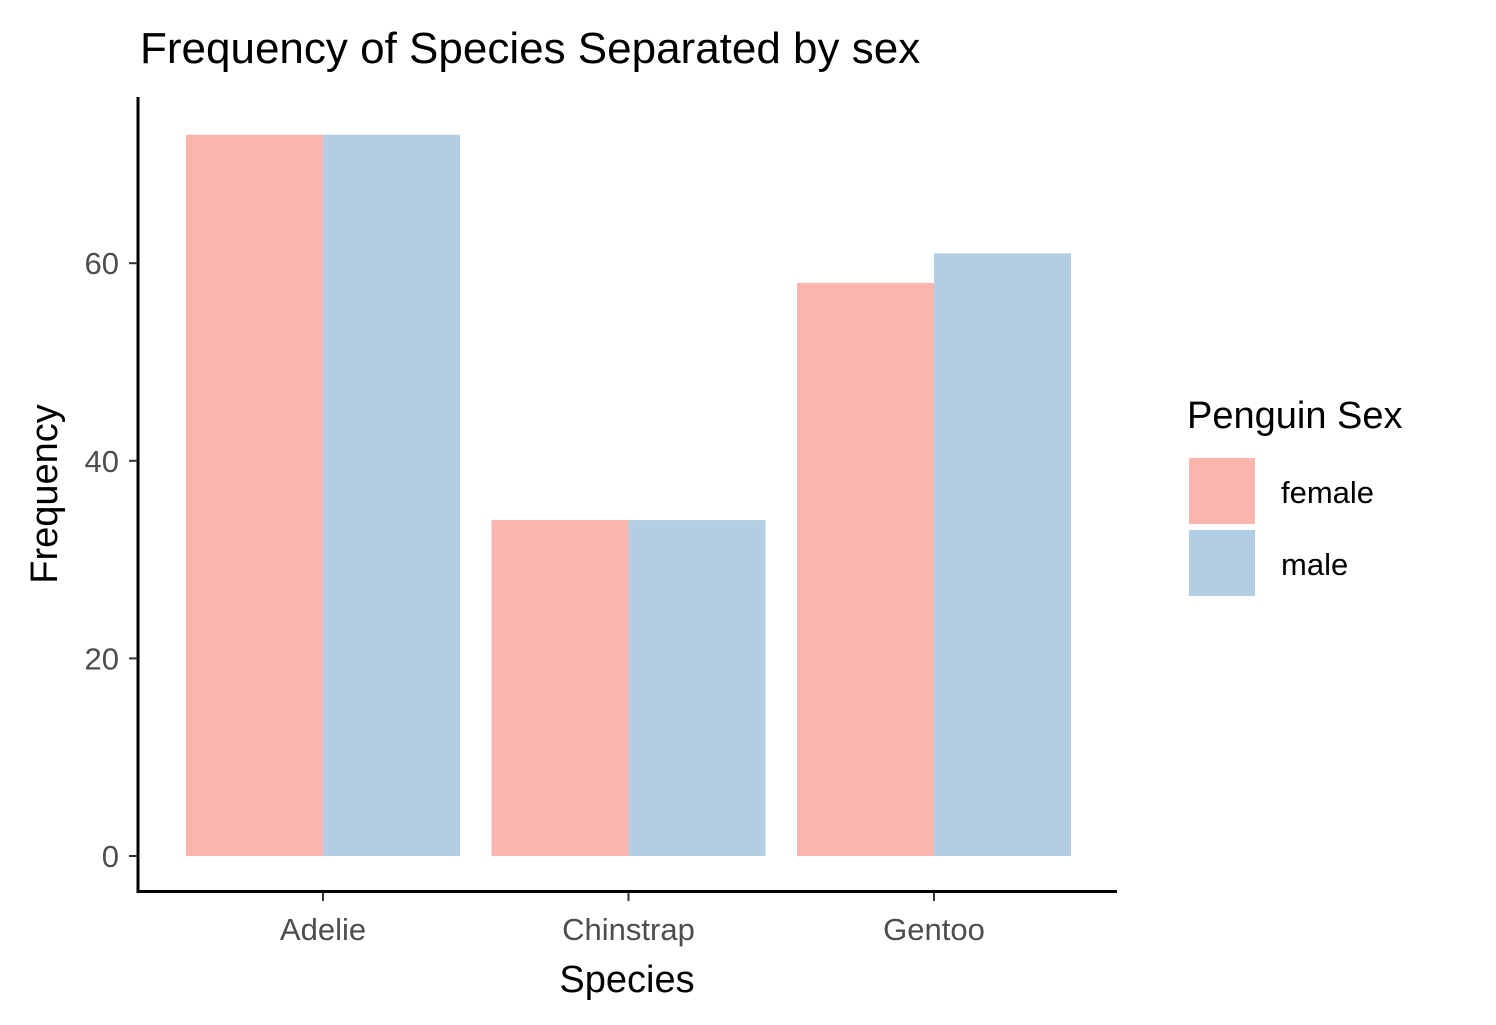 Image resolution: width=1496 pixels, height=1025 pixels. I want to click on bar-adelie-male, so click(391, 495).